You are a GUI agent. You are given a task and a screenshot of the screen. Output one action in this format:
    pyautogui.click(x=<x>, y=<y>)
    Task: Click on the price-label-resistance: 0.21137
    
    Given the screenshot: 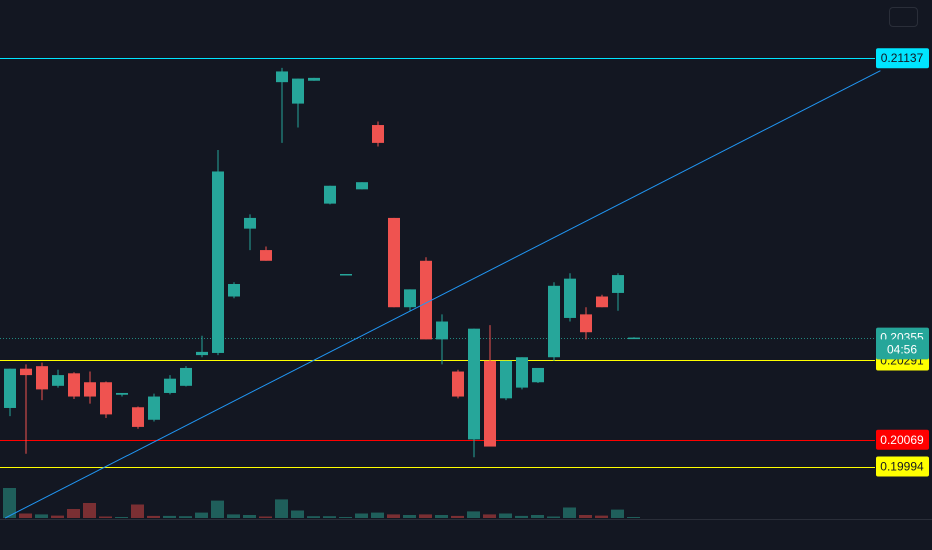 What is the action you would take?
    pyautogui.click(x=902, y=58)
    